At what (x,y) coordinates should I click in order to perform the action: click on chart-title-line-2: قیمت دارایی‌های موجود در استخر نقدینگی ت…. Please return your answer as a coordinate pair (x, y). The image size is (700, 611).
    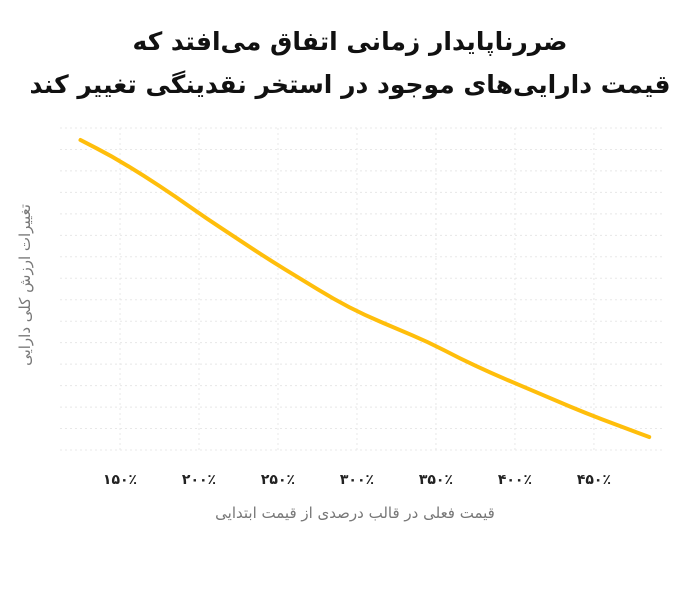
    Looking at the image, I should click on (350, 84).